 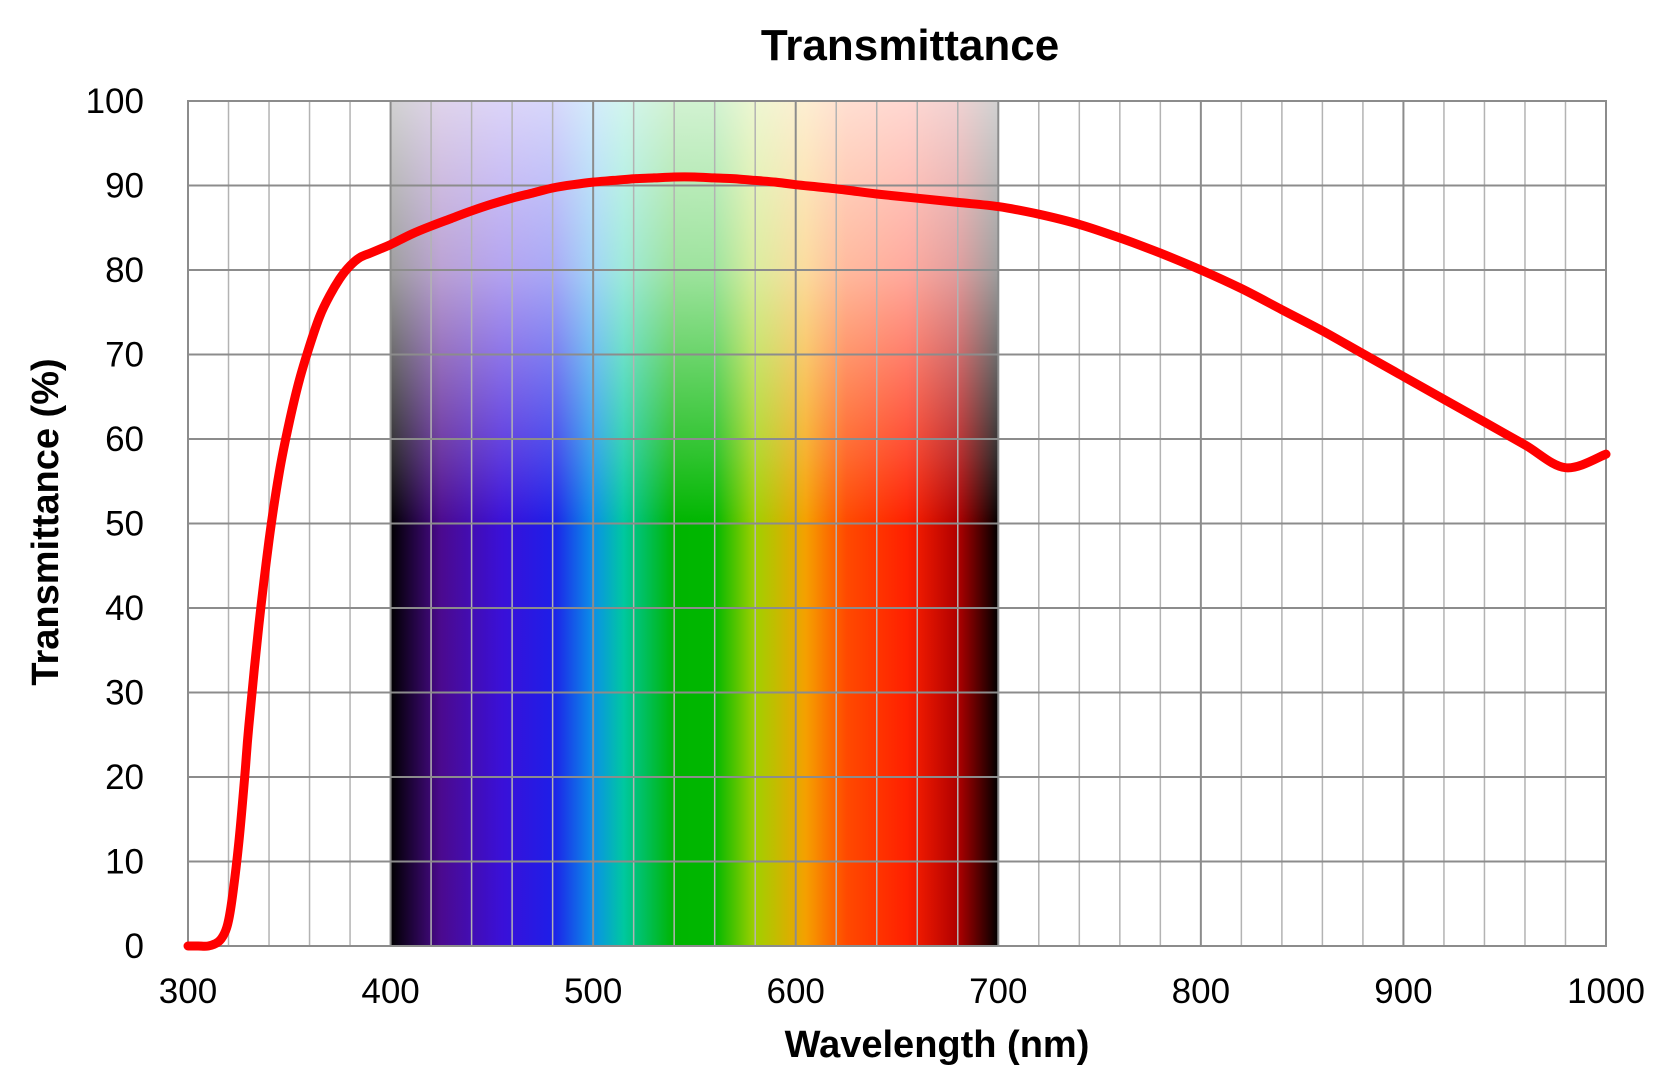 What do you see at coordinates (593, 991) in the screenshot?
I see `x-tick-label: 500` at bounding box center [593, 991].